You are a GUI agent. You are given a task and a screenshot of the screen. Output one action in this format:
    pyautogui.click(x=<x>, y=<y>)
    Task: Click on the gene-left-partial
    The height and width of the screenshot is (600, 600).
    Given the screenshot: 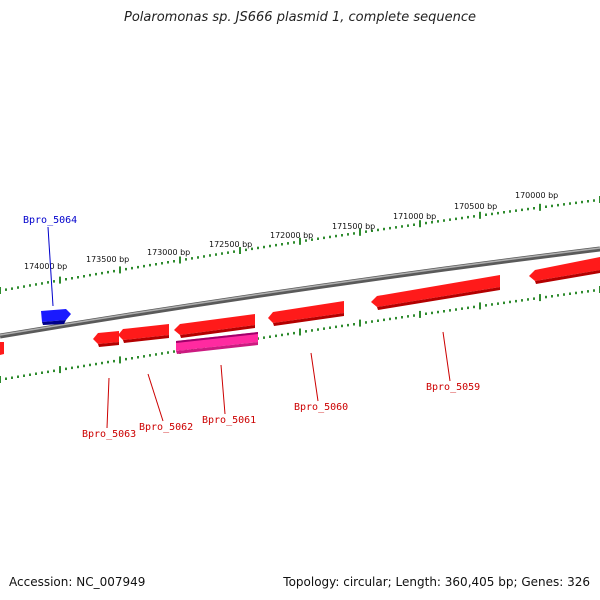 What is the action you would take?
    pyautogui.click(x=2, y=348)
    